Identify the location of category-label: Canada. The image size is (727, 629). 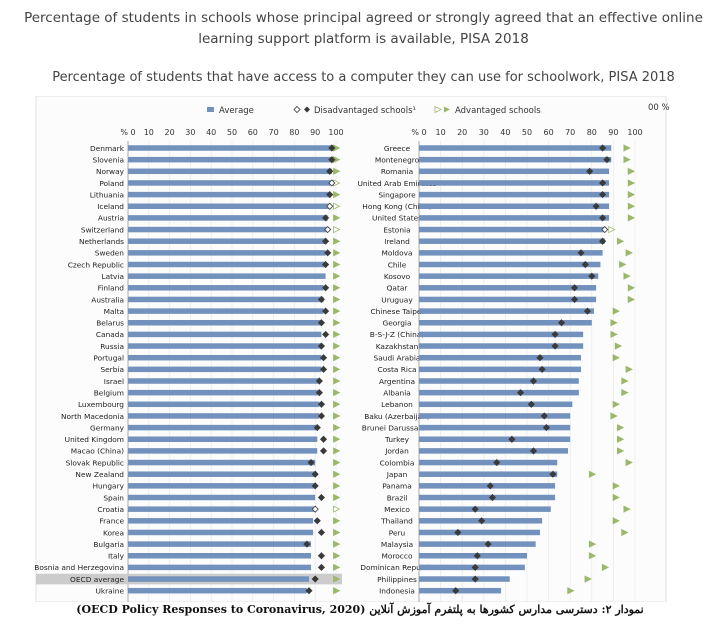
(110, 334).